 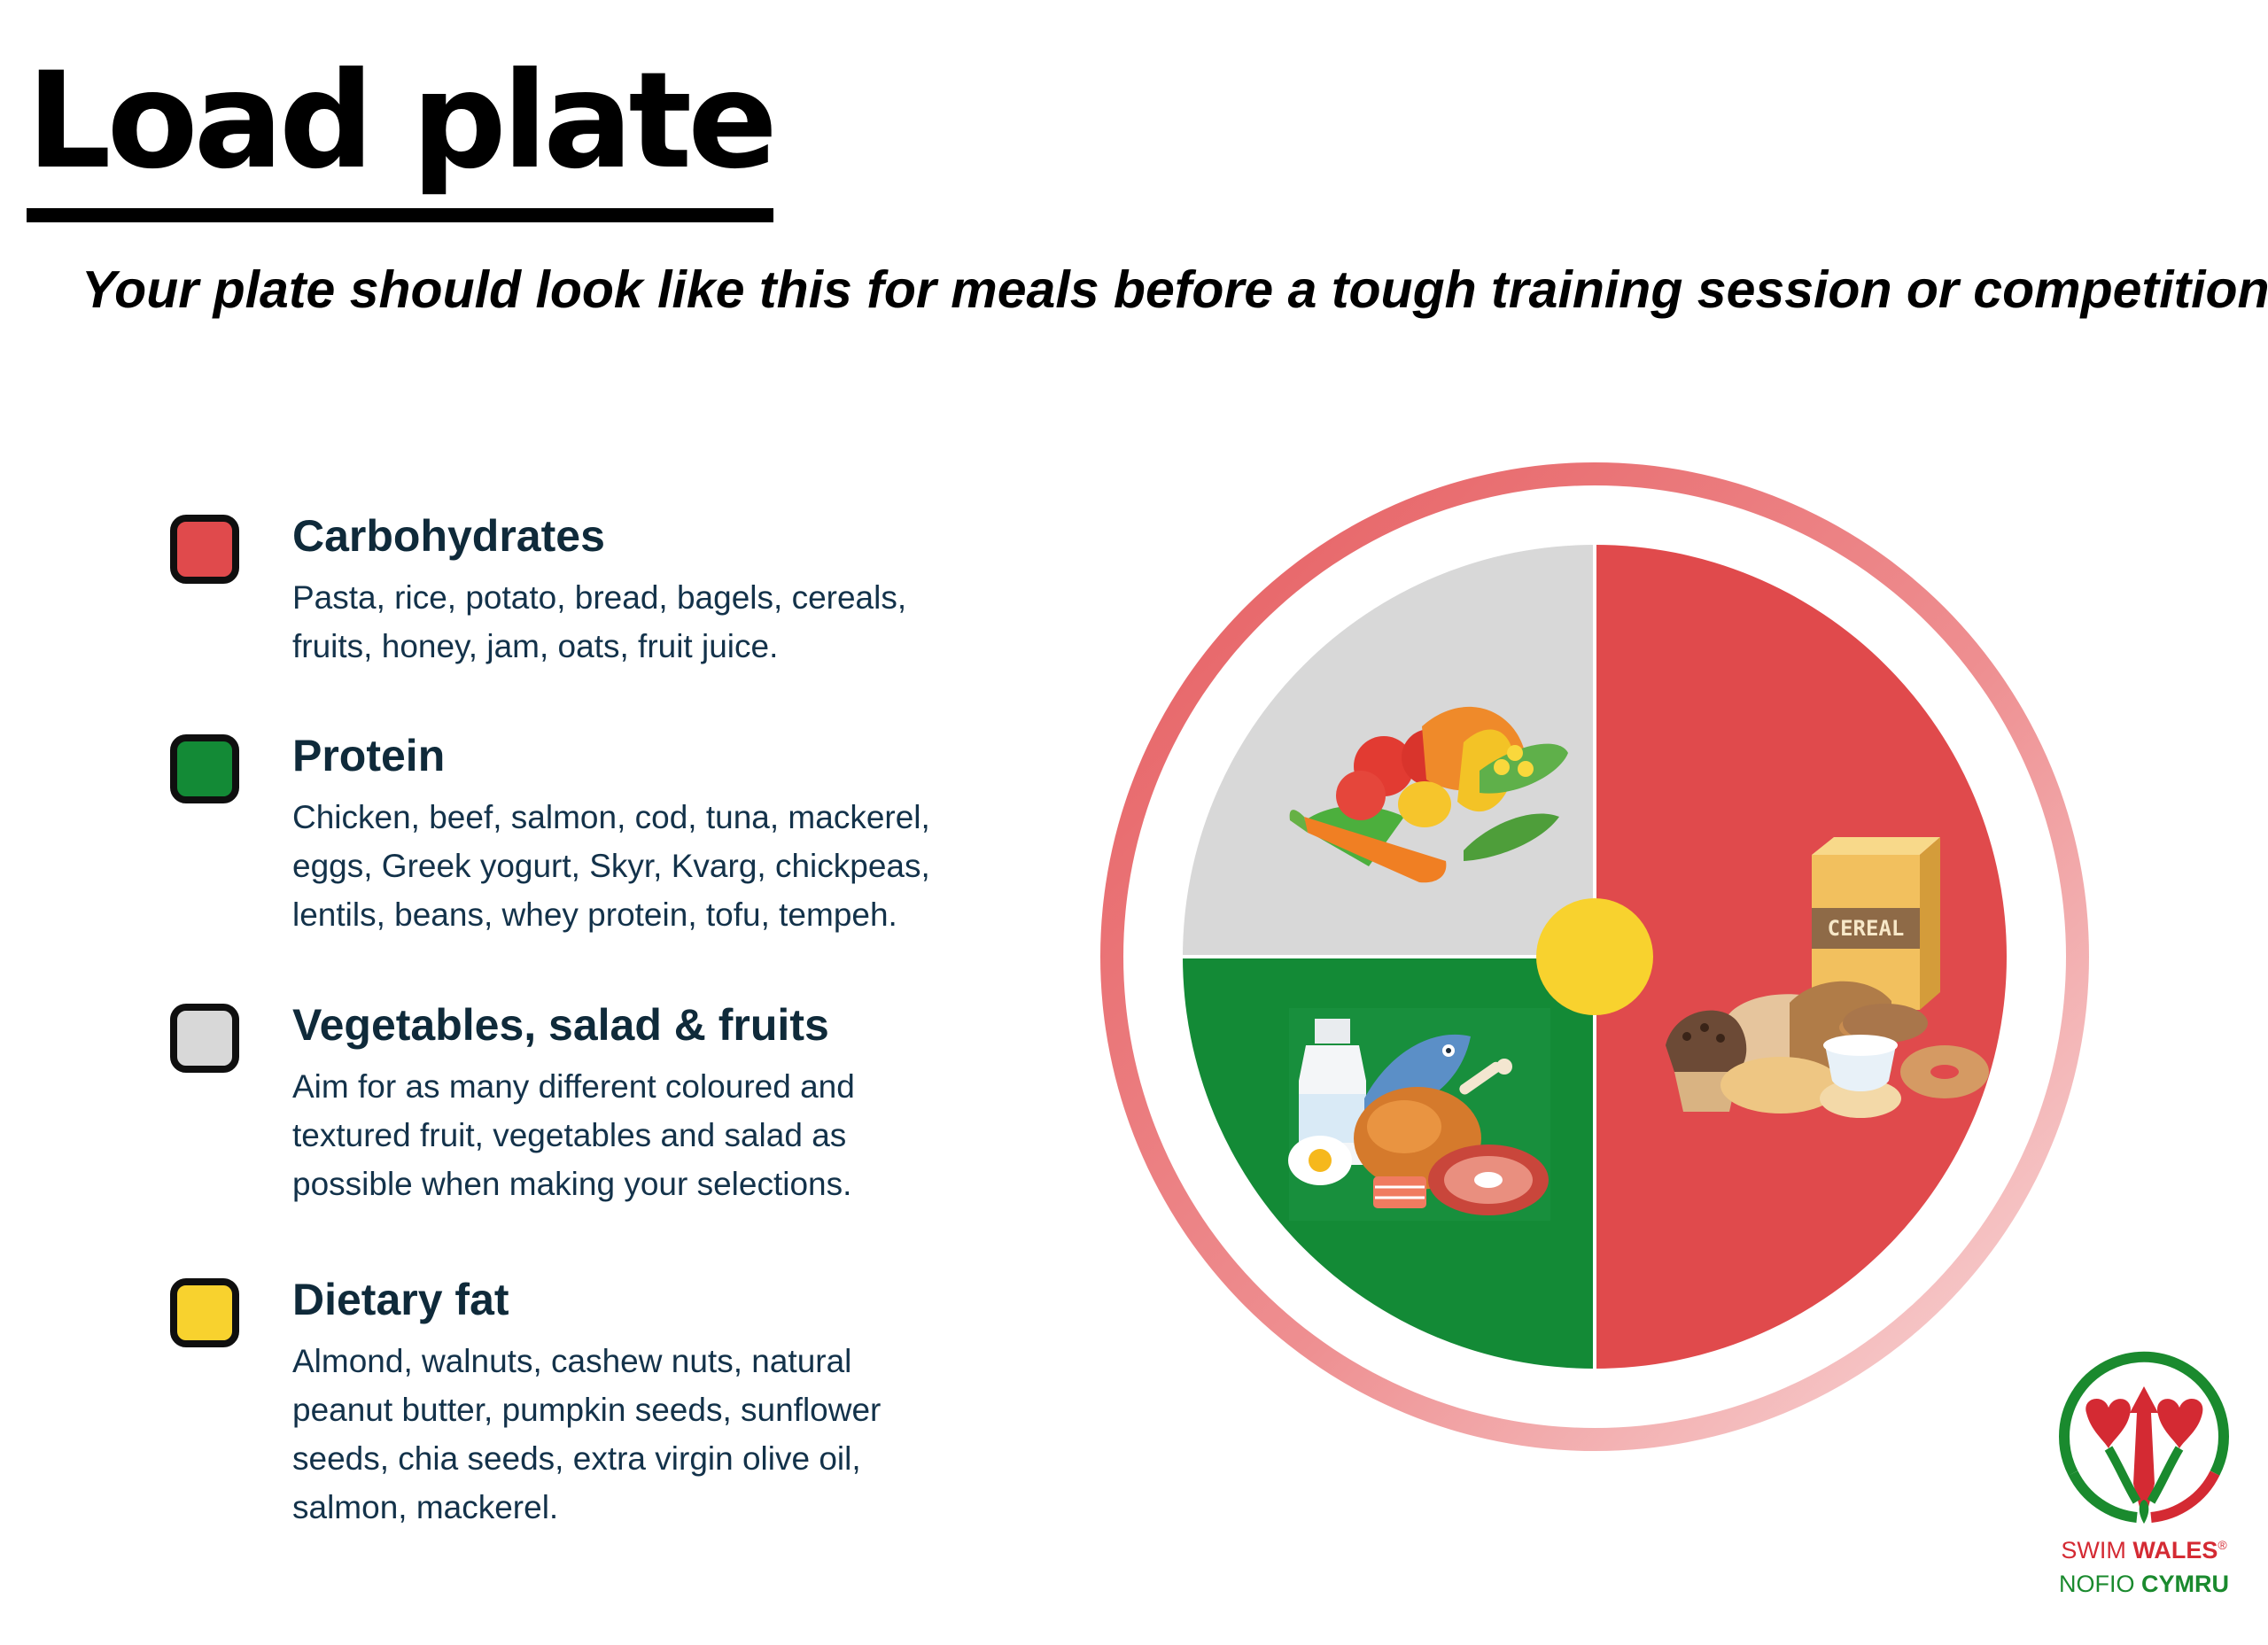 What do you see at coordinates (204, 549) in the screenshot?
I see `carbohydrates-swatch` at bounding box center [204, 549].